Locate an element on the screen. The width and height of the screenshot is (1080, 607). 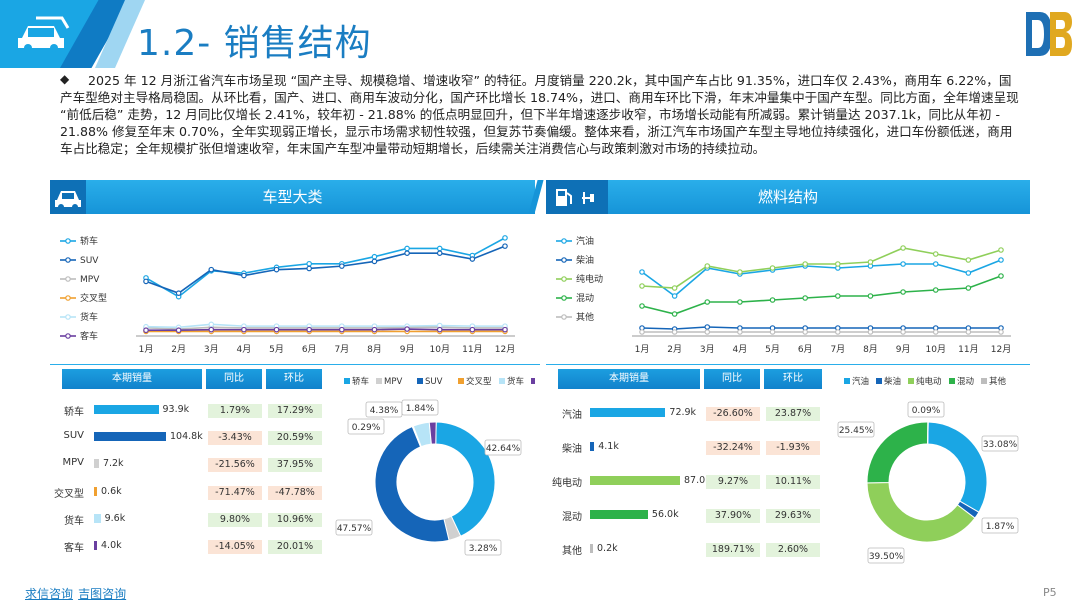
data-label: 3.28% is located at coordinates (483, 549).